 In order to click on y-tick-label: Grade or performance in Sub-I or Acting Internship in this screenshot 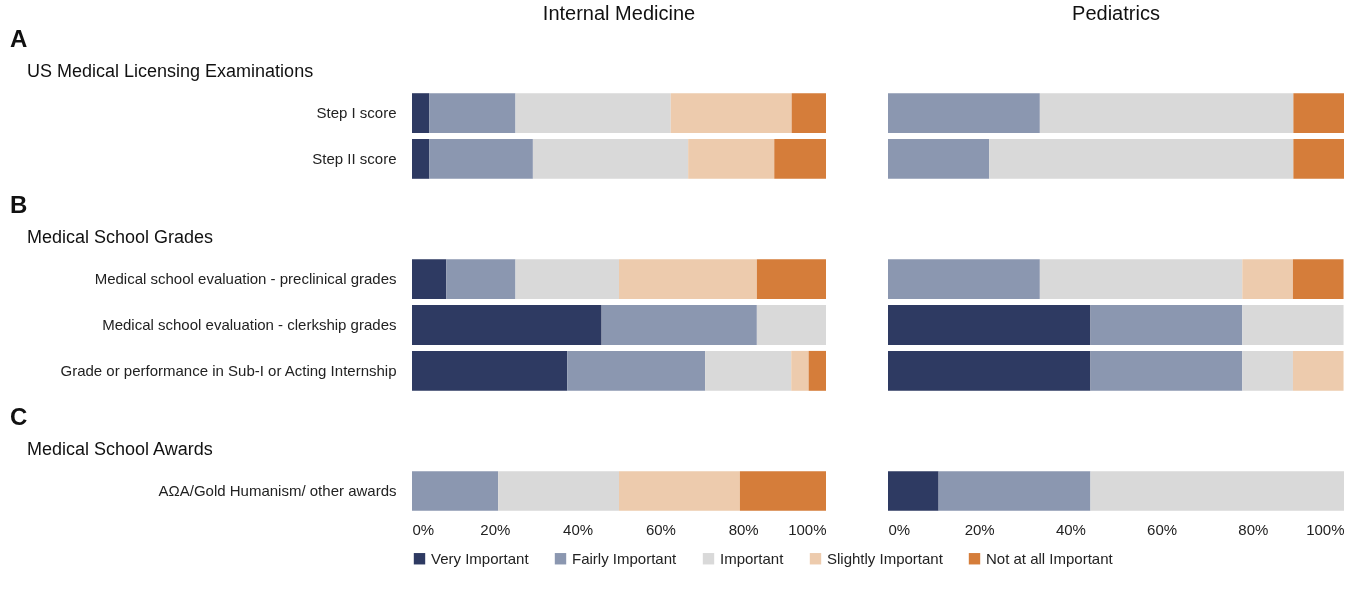, I will do `click(228, 370)`.